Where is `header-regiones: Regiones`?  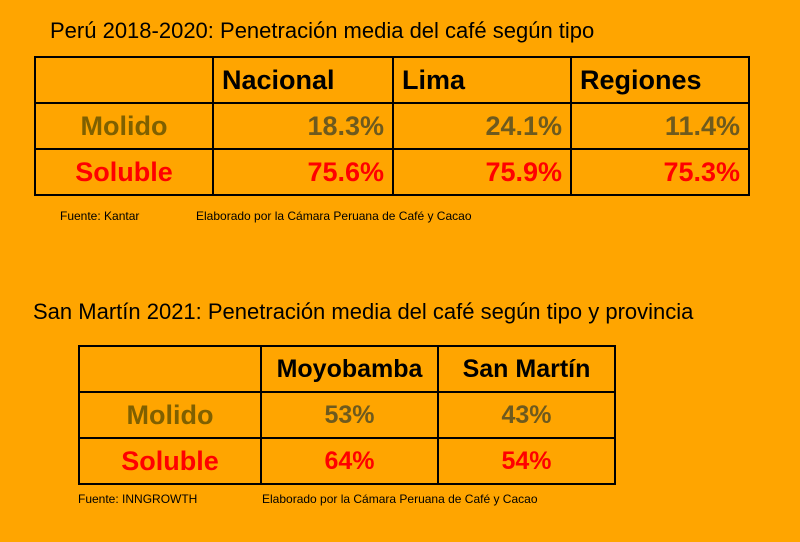 header-regiones: Regiones is located at coordinates (660, 80).